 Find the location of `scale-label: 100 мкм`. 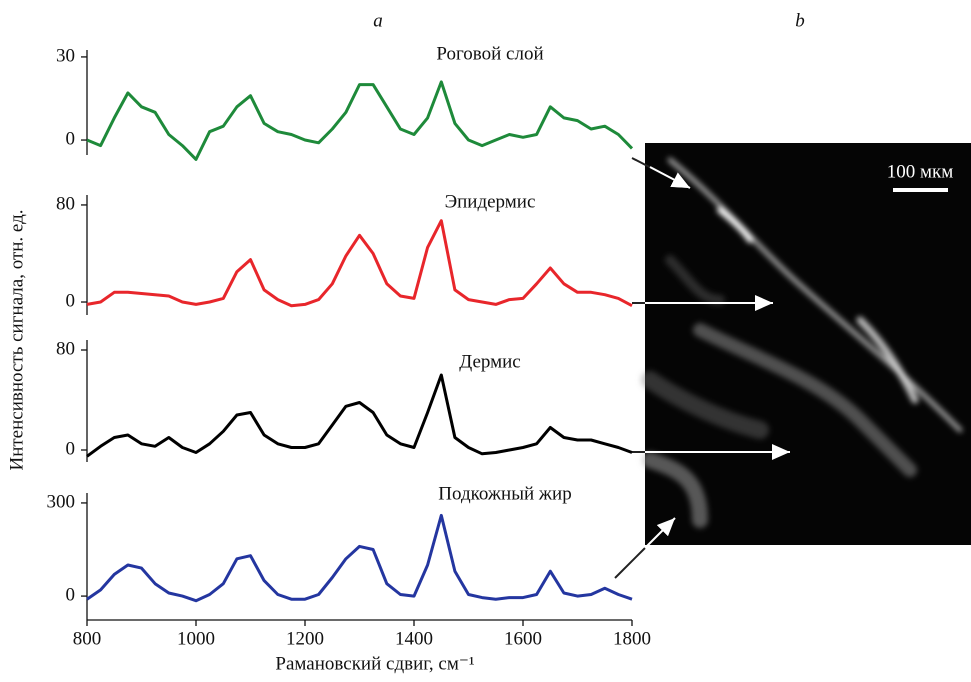

scale-label: 100 мкм is located at coordinates (920, 171).